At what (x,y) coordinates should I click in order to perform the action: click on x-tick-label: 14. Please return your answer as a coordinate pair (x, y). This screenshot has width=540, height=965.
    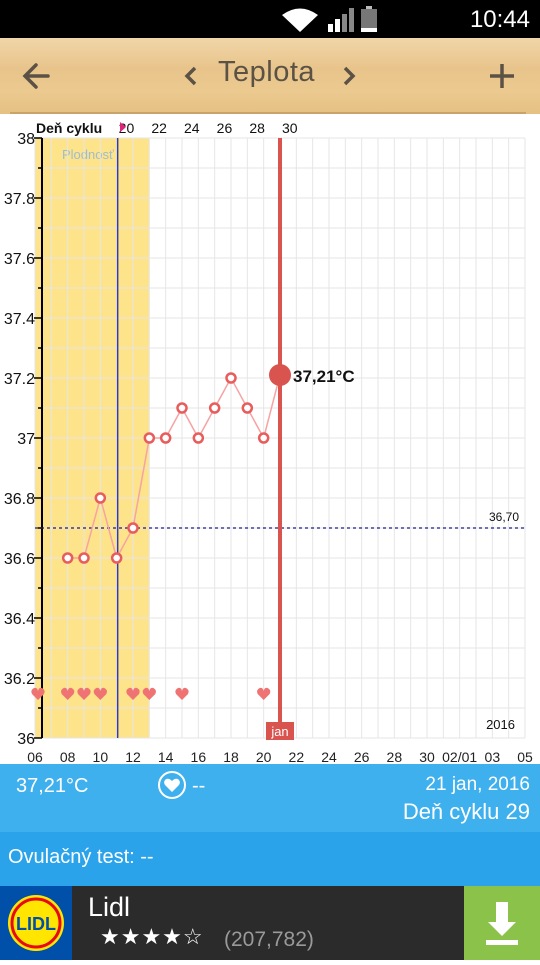
    Looking at the image, I should click on (166, 756).